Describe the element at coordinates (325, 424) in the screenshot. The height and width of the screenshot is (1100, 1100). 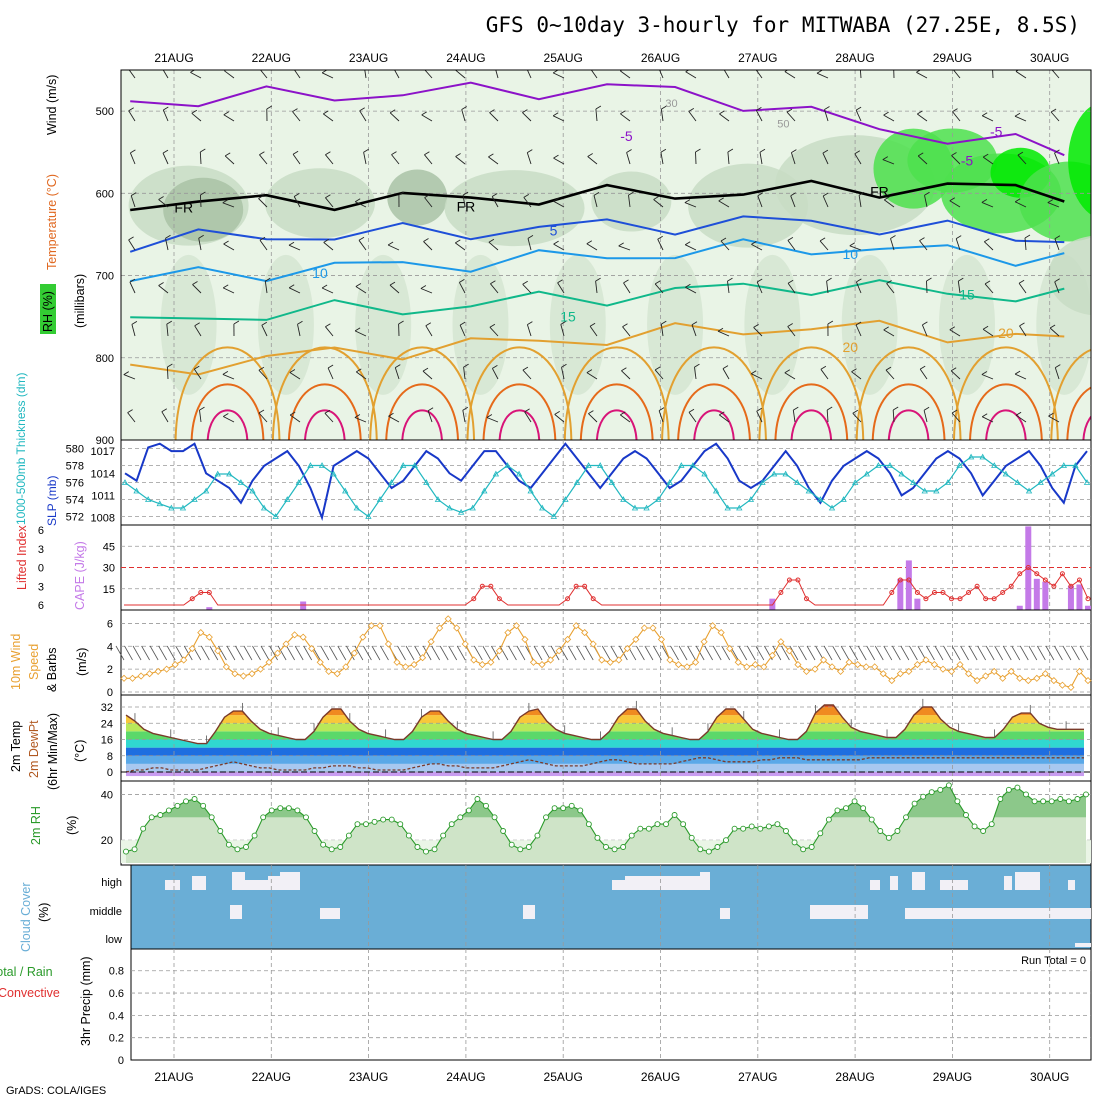
I see `warm-contour` at that location.